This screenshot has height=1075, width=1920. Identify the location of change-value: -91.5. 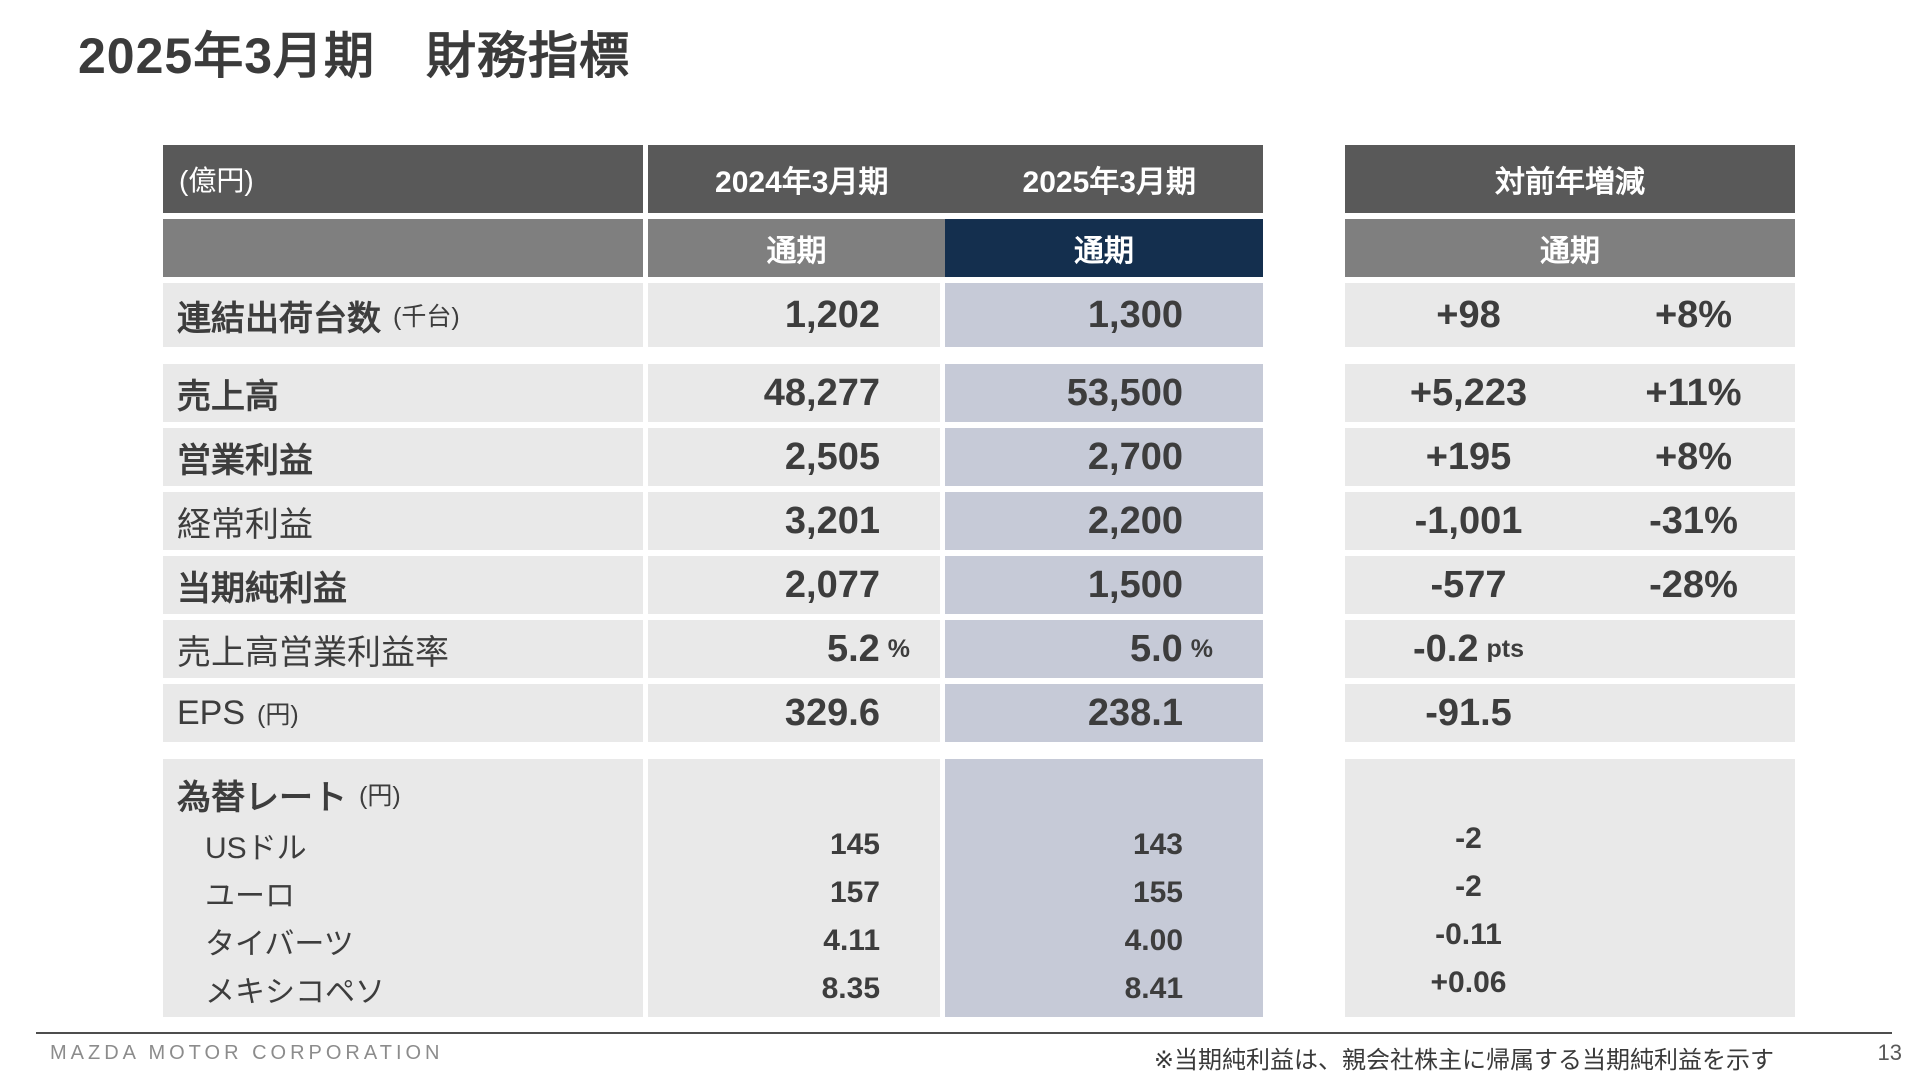
(1468, 712).